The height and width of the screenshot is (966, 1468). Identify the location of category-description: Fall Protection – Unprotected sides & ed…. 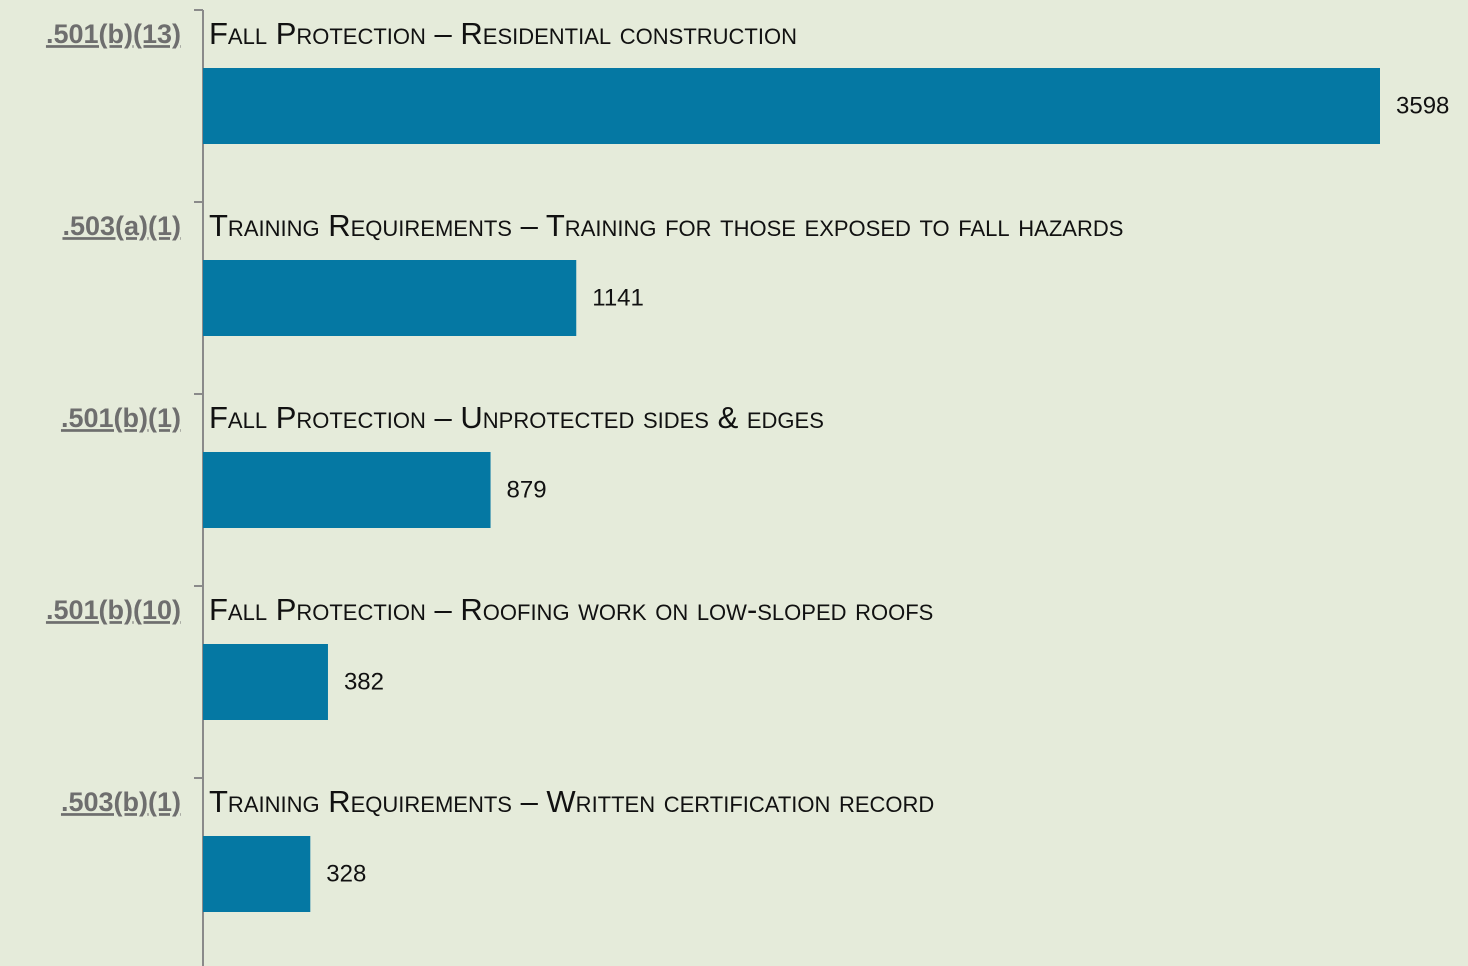
(516, 417).